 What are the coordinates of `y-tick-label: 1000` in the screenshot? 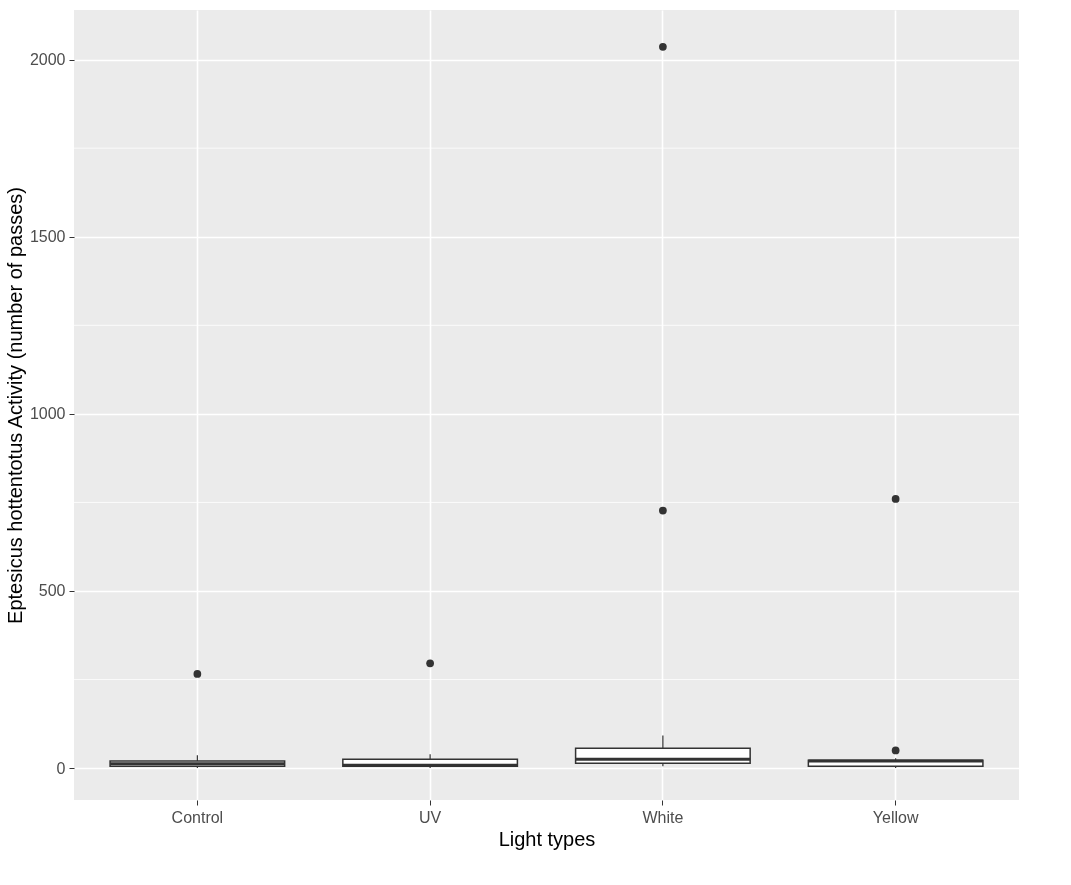 It's located at (47, 414).